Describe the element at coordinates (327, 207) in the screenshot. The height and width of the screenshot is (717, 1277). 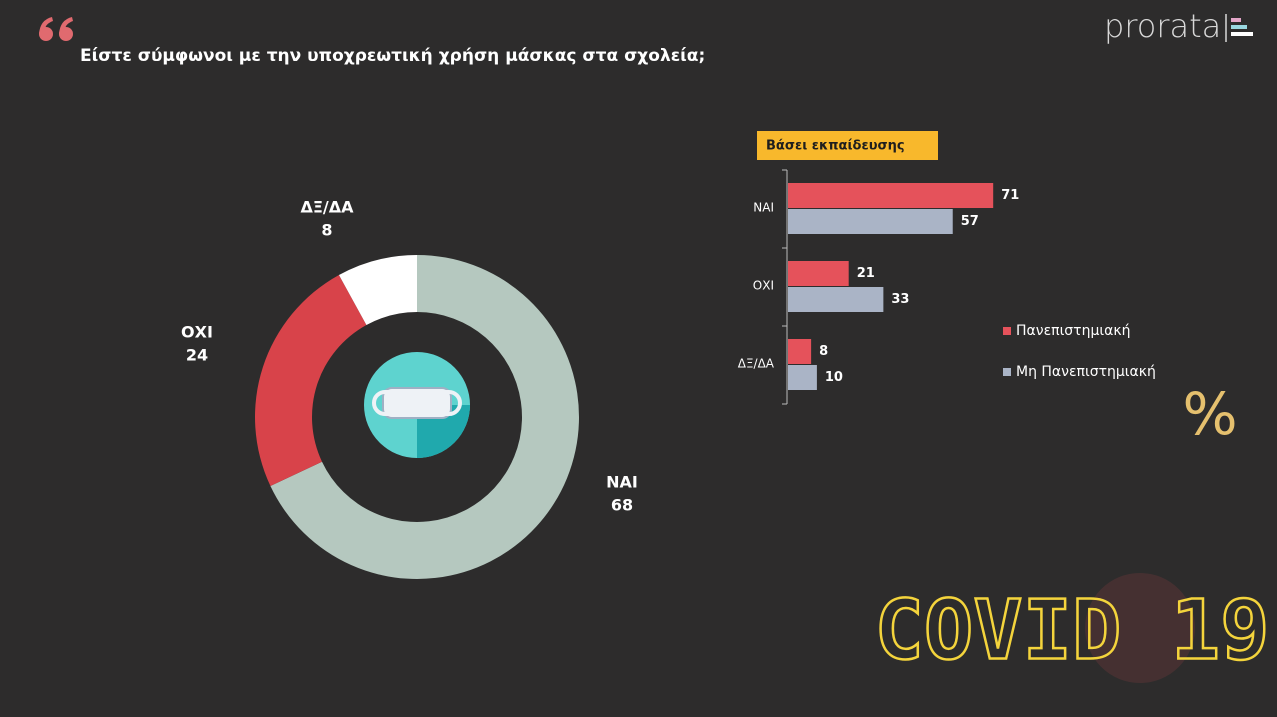
I see `slice-label: ΔΞ/ΔΑ` at that location.